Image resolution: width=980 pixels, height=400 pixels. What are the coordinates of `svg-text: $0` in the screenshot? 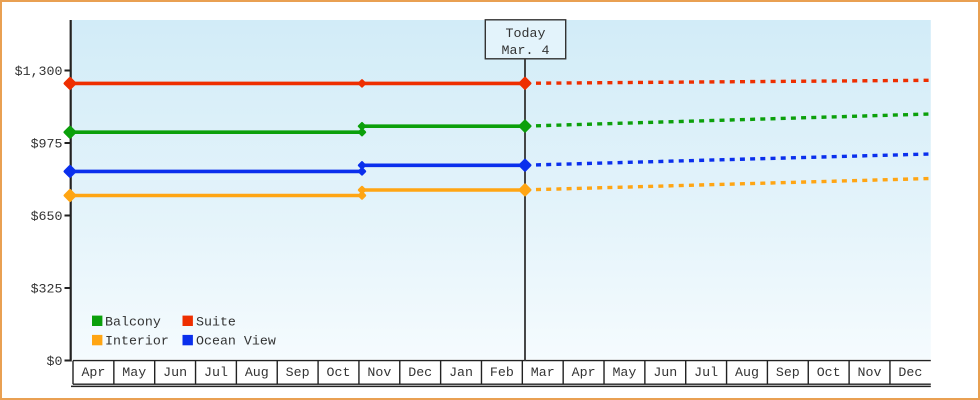 It's located at (55, 361).